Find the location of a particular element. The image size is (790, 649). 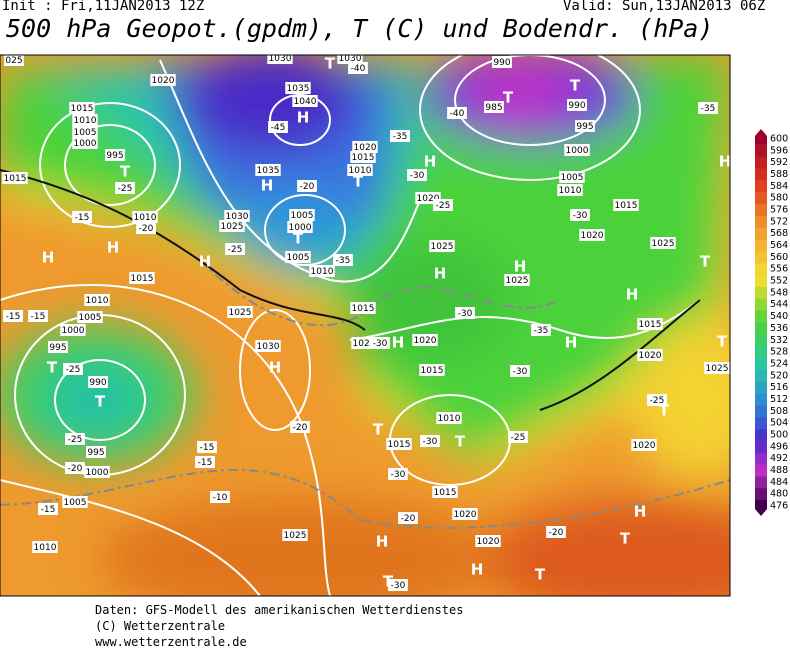

colorbar-label: 600 is located at coordinates (779, 138).